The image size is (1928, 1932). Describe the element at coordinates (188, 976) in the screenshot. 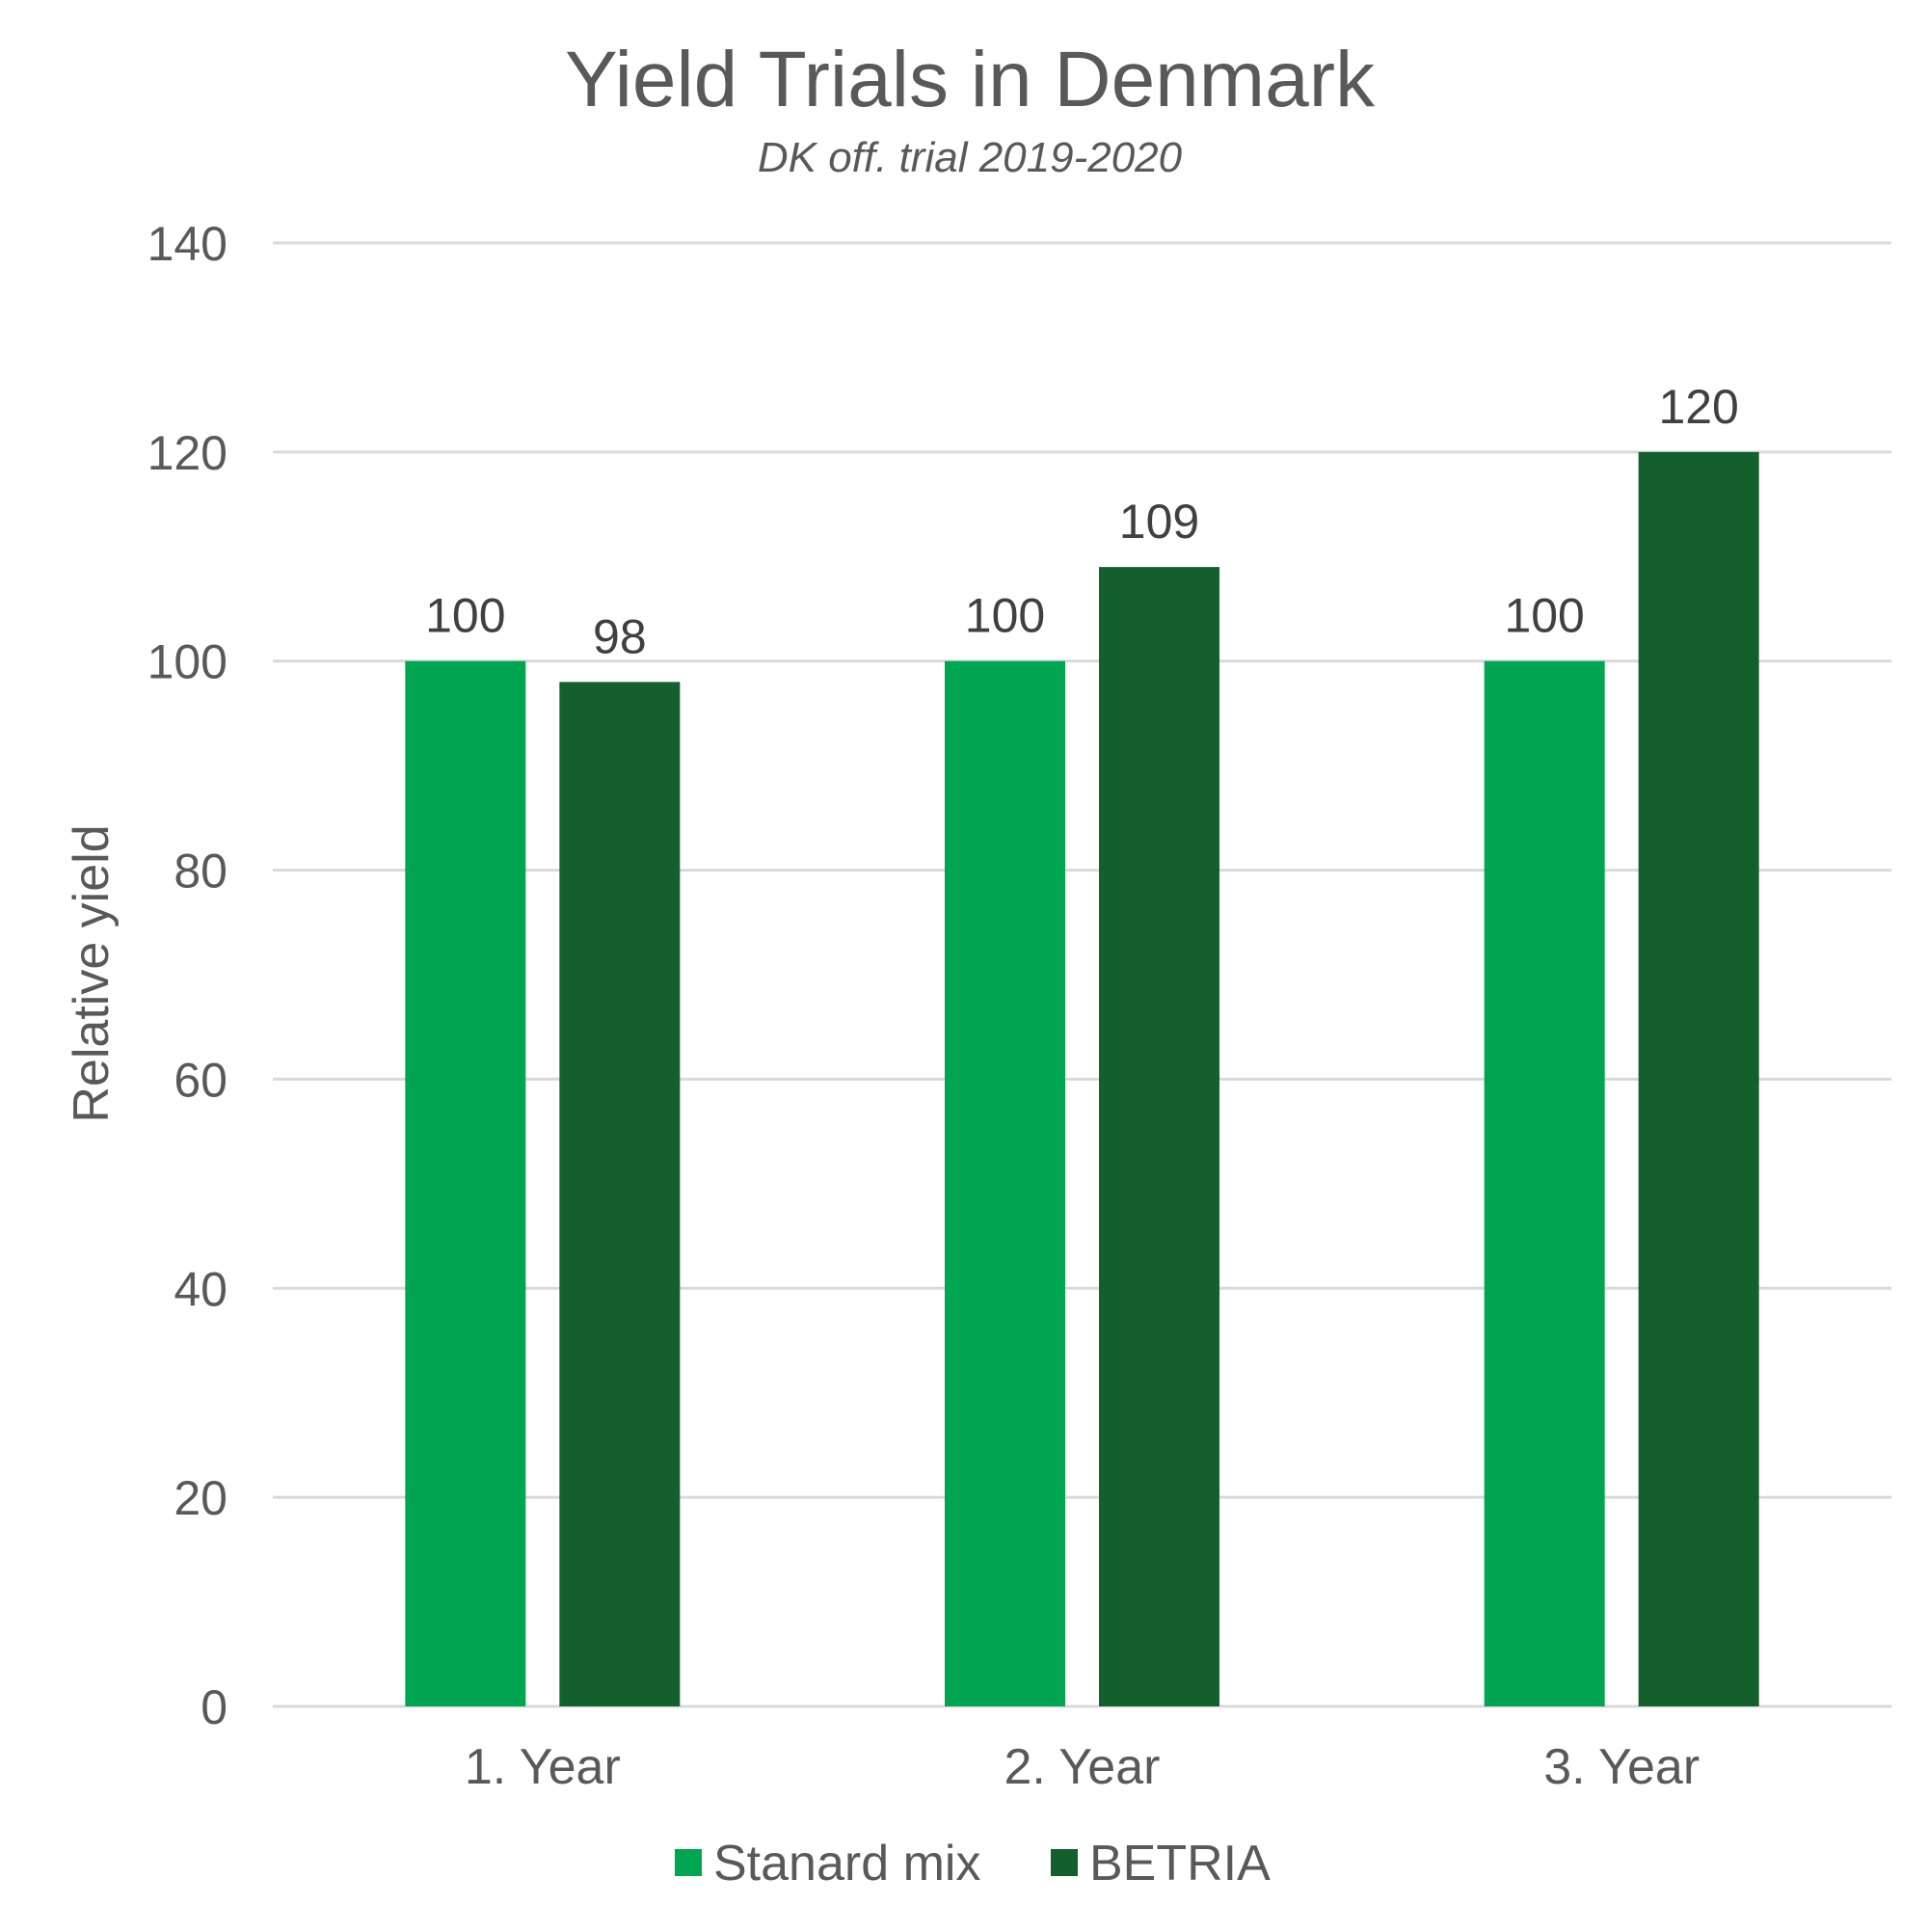

I see `y-axis-ticks: 0 20 40 60 80 100 120 140` at that location.